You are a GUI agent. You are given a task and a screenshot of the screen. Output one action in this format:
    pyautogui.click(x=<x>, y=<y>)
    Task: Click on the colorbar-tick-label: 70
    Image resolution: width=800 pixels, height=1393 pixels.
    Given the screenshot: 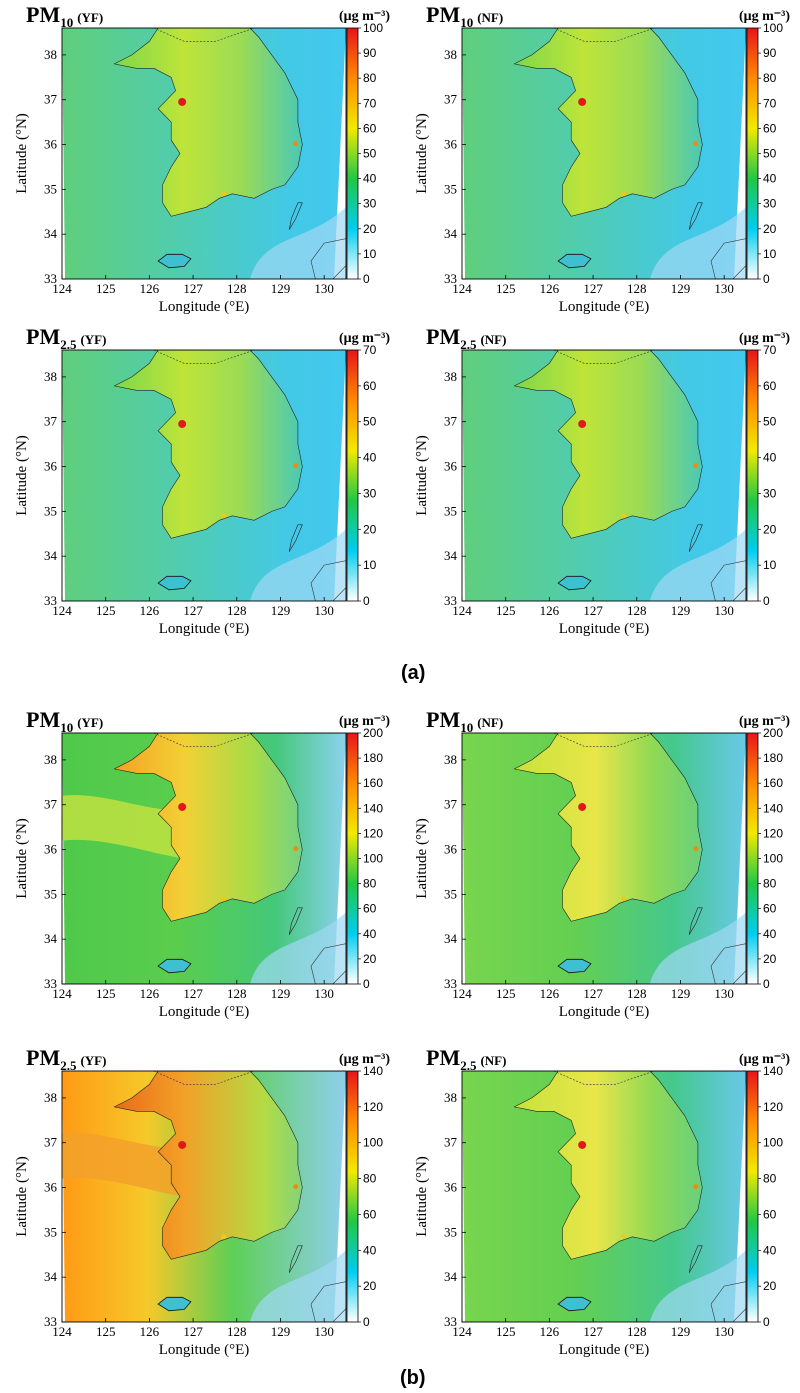 What is the action you would take?
    pyautogui.click(x=770, y=103)
    